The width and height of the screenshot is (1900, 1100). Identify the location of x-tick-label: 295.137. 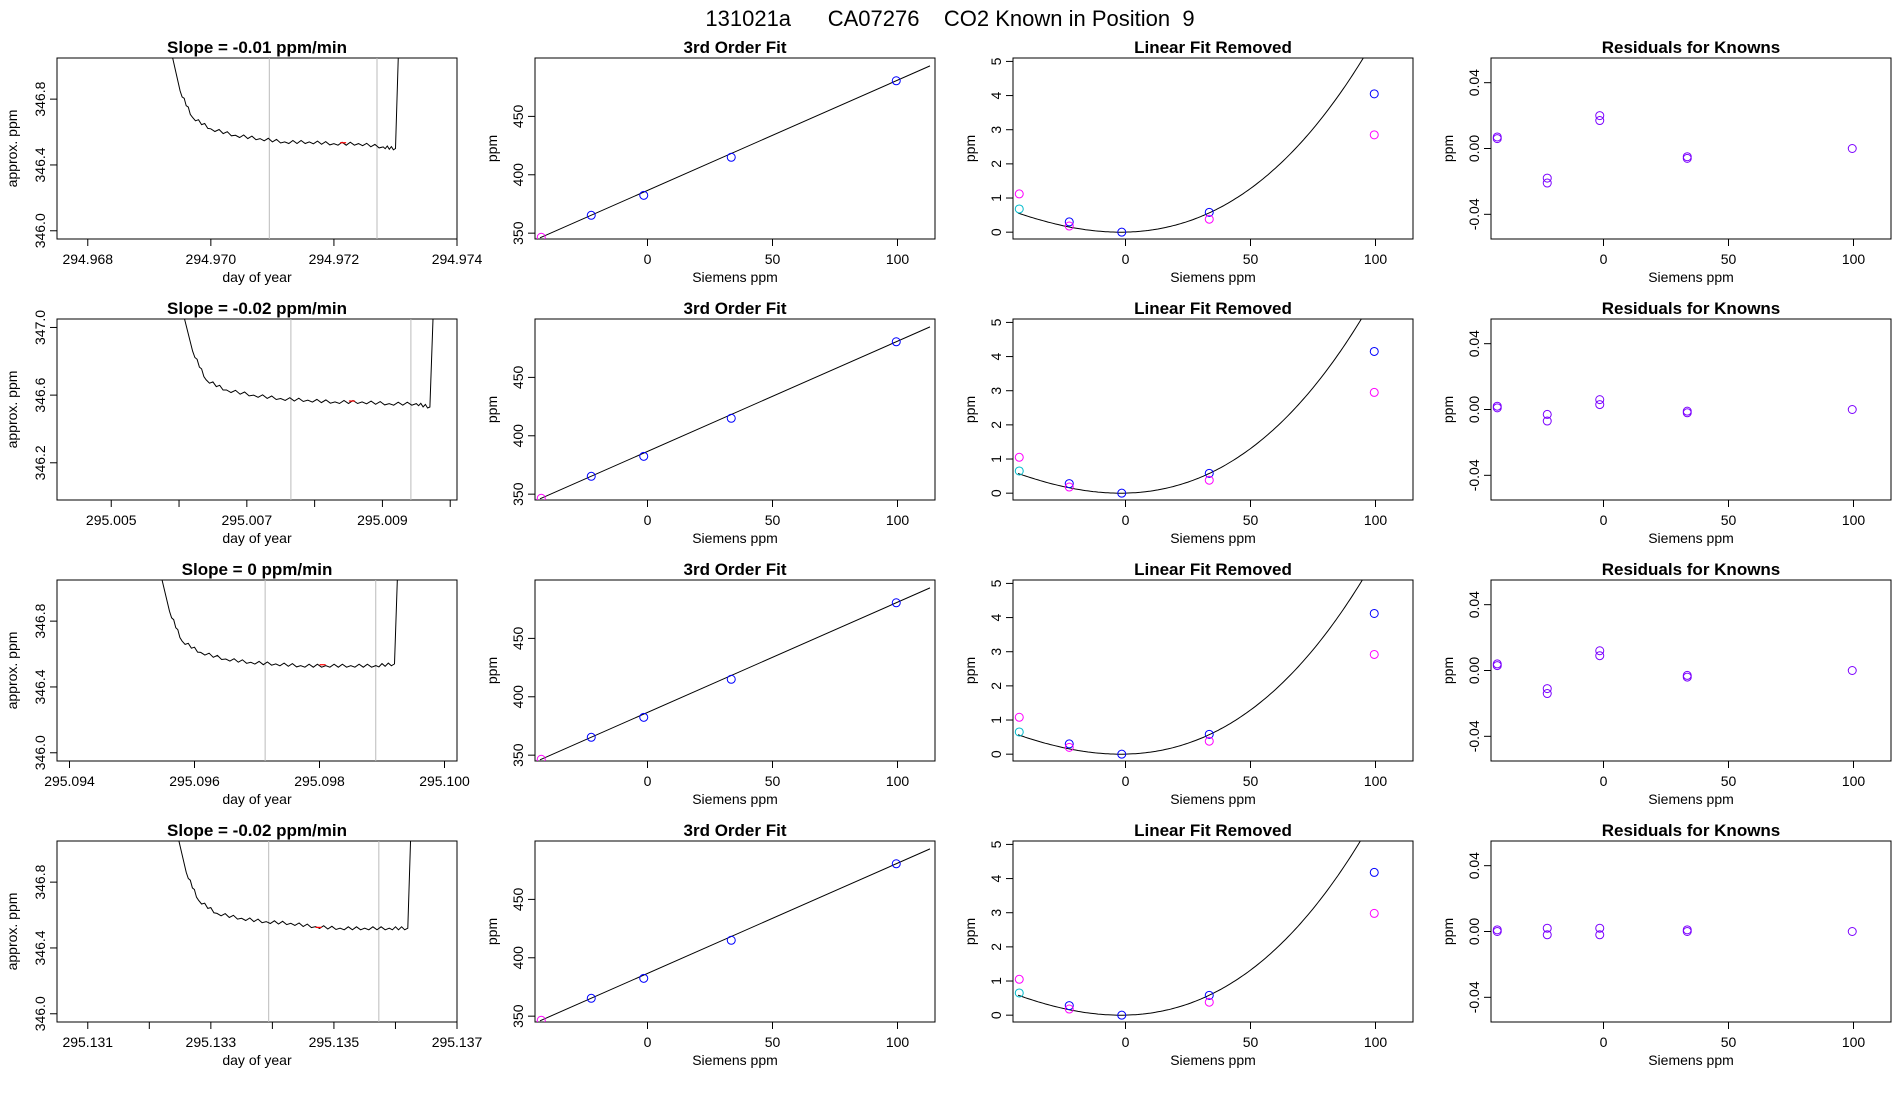
(457, 1042).